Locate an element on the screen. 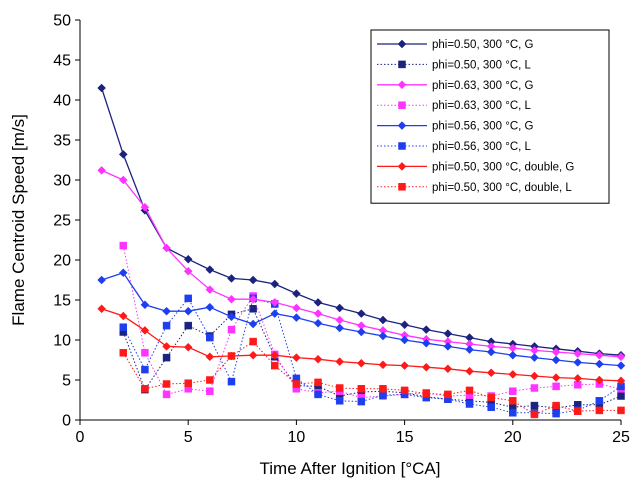 This screenshot has width=631, height=479. y-tick-label: 20 is located at coordinates (62, 261).